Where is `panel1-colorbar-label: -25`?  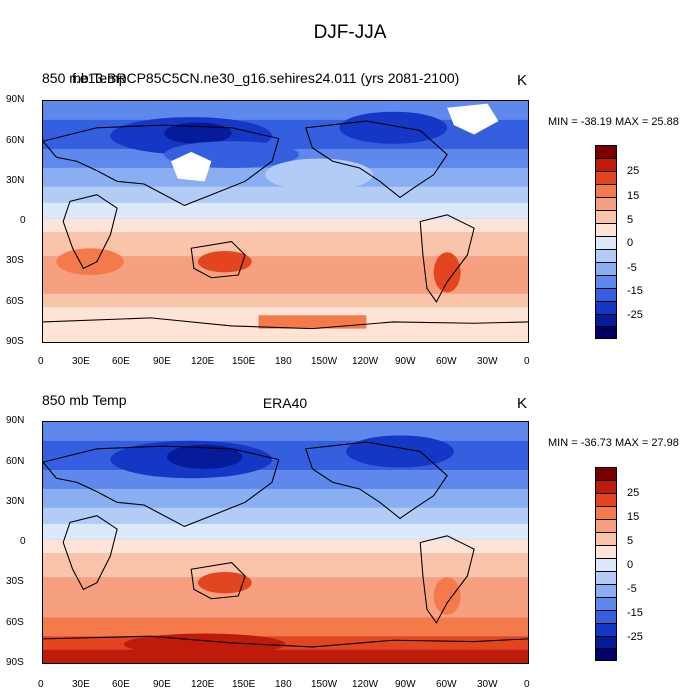
panel1-colorbar-label: -25 is located at coordinates (635, 315).